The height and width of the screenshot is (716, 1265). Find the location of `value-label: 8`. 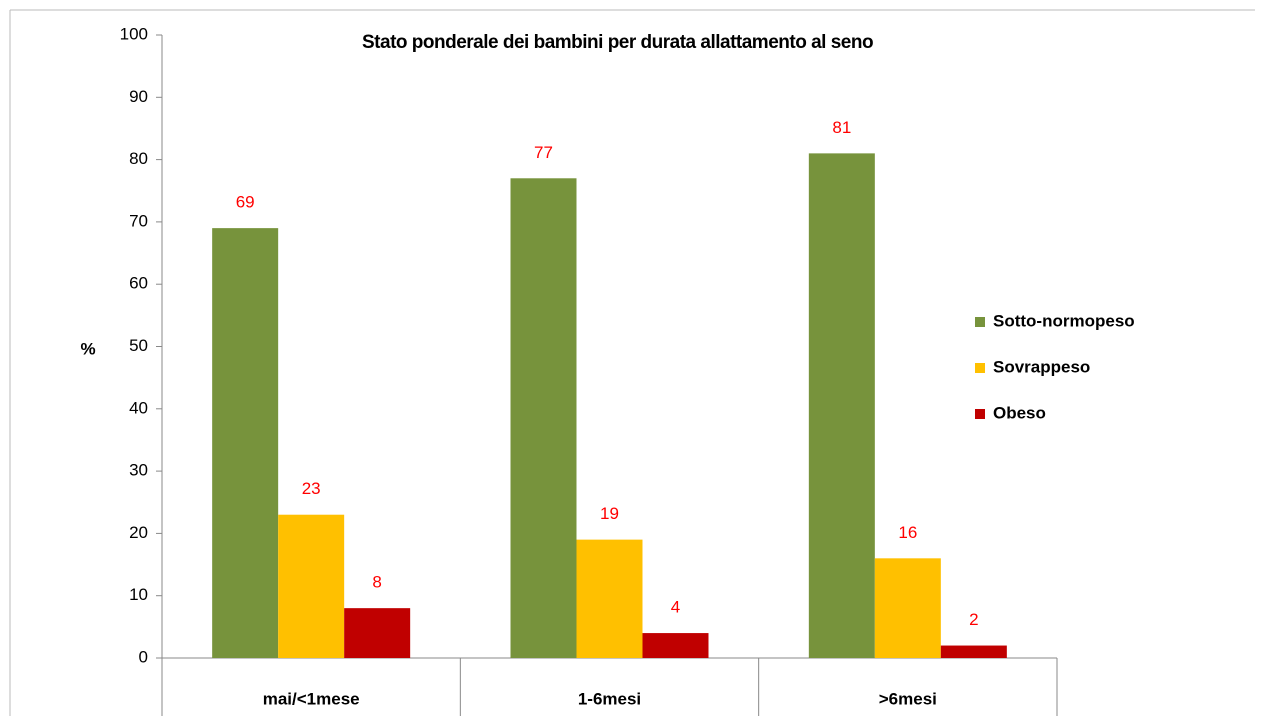

value-label: 8 is located at coordinates (376, 582).